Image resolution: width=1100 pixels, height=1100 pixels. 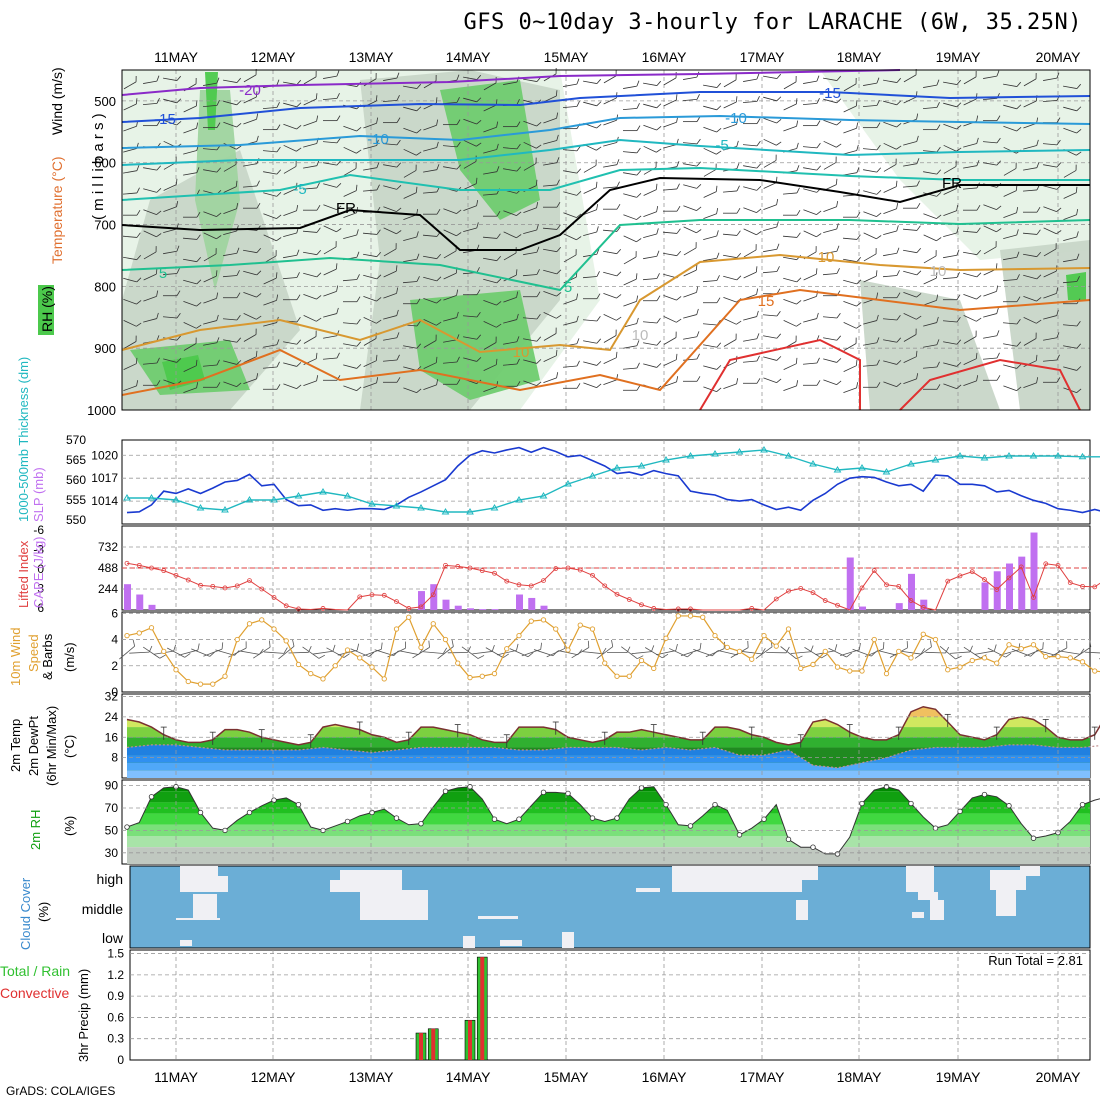 What do you see at coordinates (640, 335) in the screenshot?
I see `contour-label: 10` at bounding box center [640, 335].